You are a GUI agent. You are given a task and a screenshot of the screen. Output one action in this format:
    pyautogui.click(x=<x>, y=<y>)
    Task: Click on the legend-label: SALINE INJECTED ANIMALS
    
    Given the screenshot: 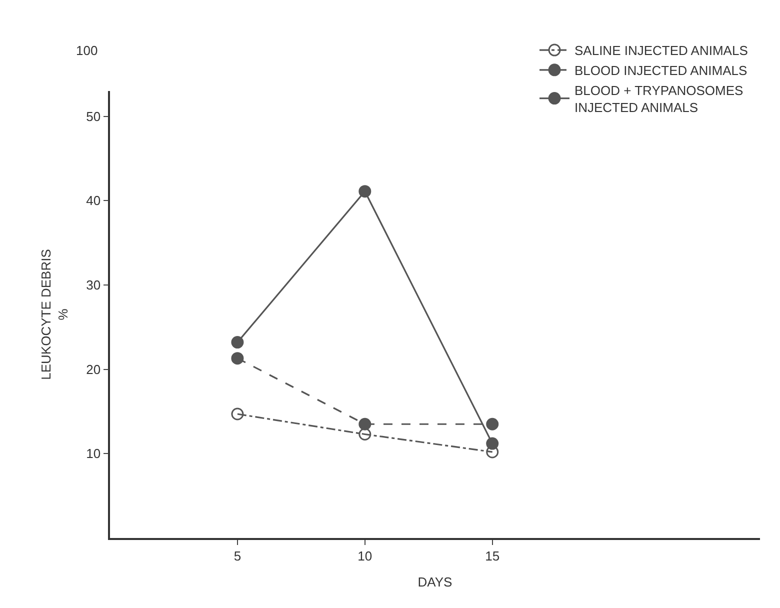 What is the action you would take?
    pyautogui.click(x=661, y=50)
    